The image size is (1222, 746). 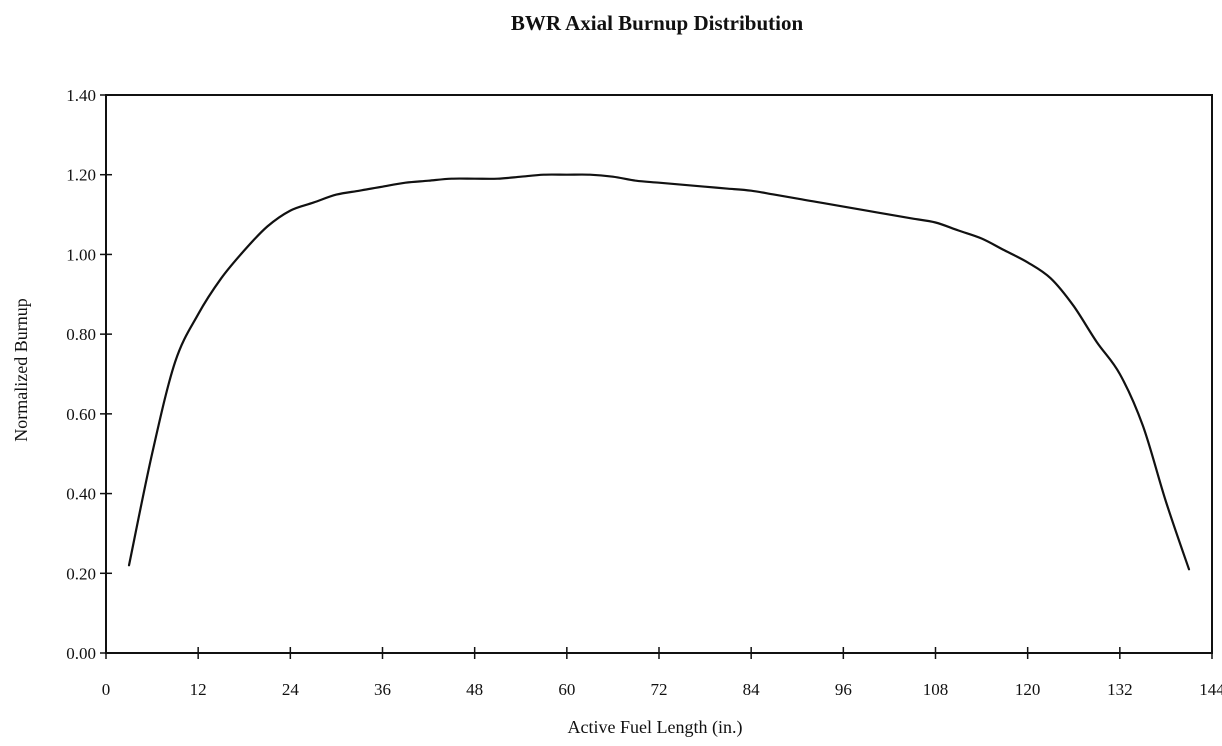 What do you see at coordinates (936, 689) in the screenshot?
I see `x-tick-label: 108` at bounding box center [936, 689].